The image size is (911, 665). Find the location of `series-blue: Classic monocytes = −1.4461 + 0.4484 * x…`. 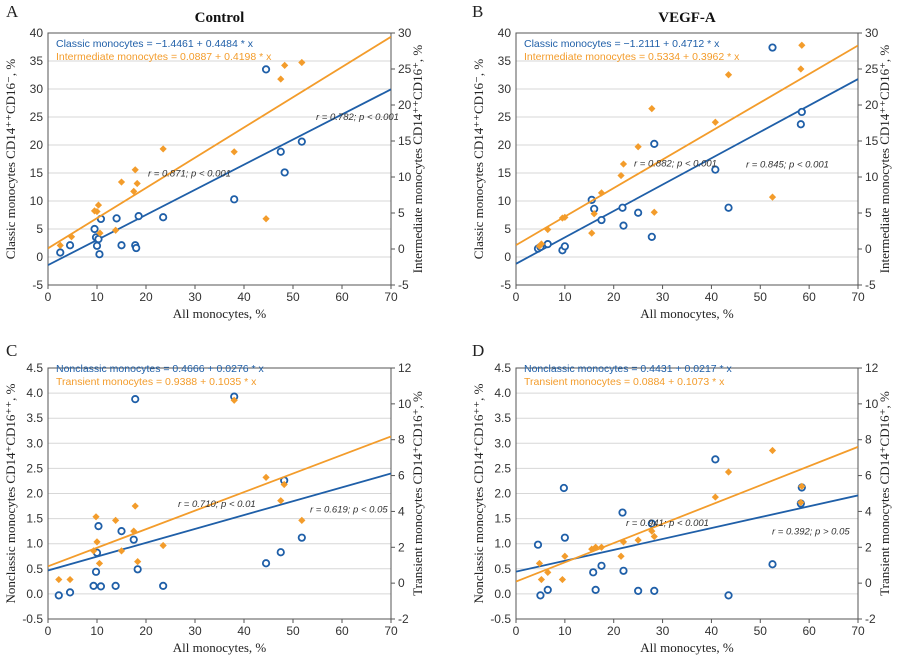

series-blue: Classic monocytes = −1.4461 + 0.4484 * x… is located at coordinates (223, 152).